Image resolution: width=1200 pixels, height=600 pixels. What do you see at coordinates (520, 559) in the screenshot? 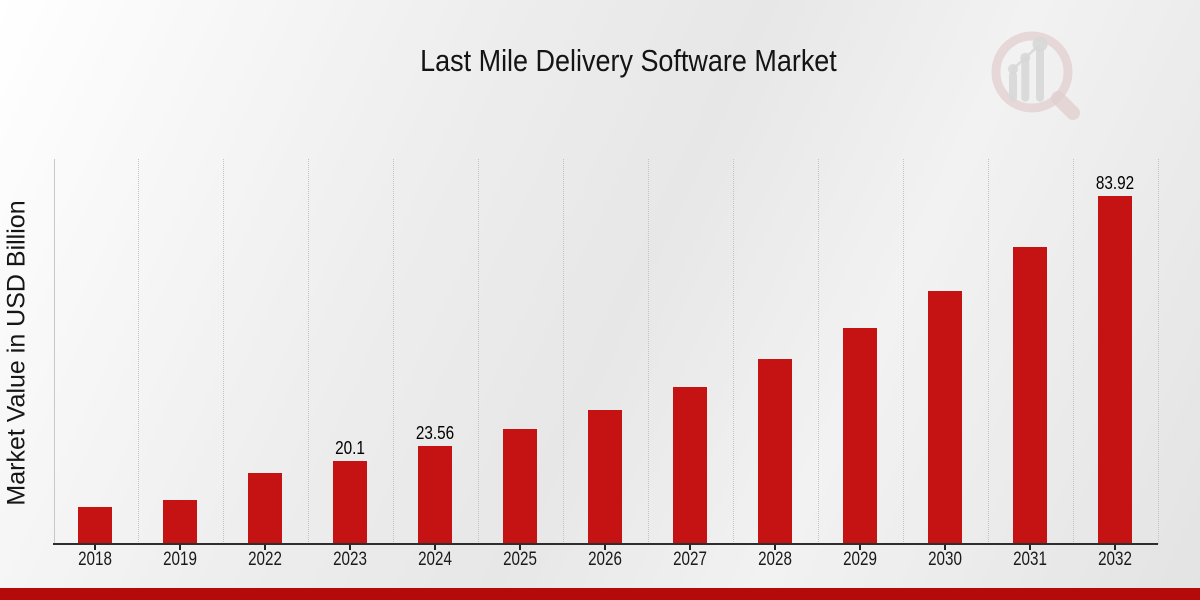
I see `x-tick-label-2025: 2025` at bounding box center [520, 559].